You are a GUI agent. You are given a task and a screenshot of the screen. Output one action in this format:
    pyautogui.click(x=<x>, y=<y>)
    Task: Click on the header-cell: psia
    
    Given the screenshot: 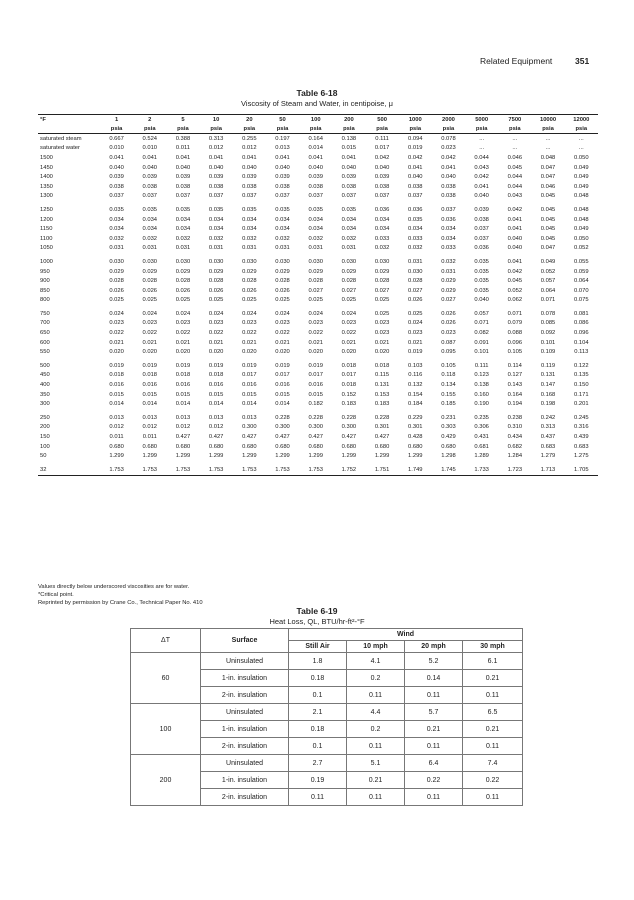 What is the action you would take?
    pyautogui.click(x=216, y=128)
    